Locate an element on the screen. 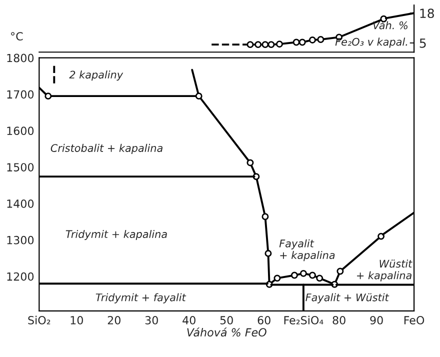 Image resolution: width=440 pixels, height=357 pixels. x-tick-label: 50 is located at coordinates (226, 320).